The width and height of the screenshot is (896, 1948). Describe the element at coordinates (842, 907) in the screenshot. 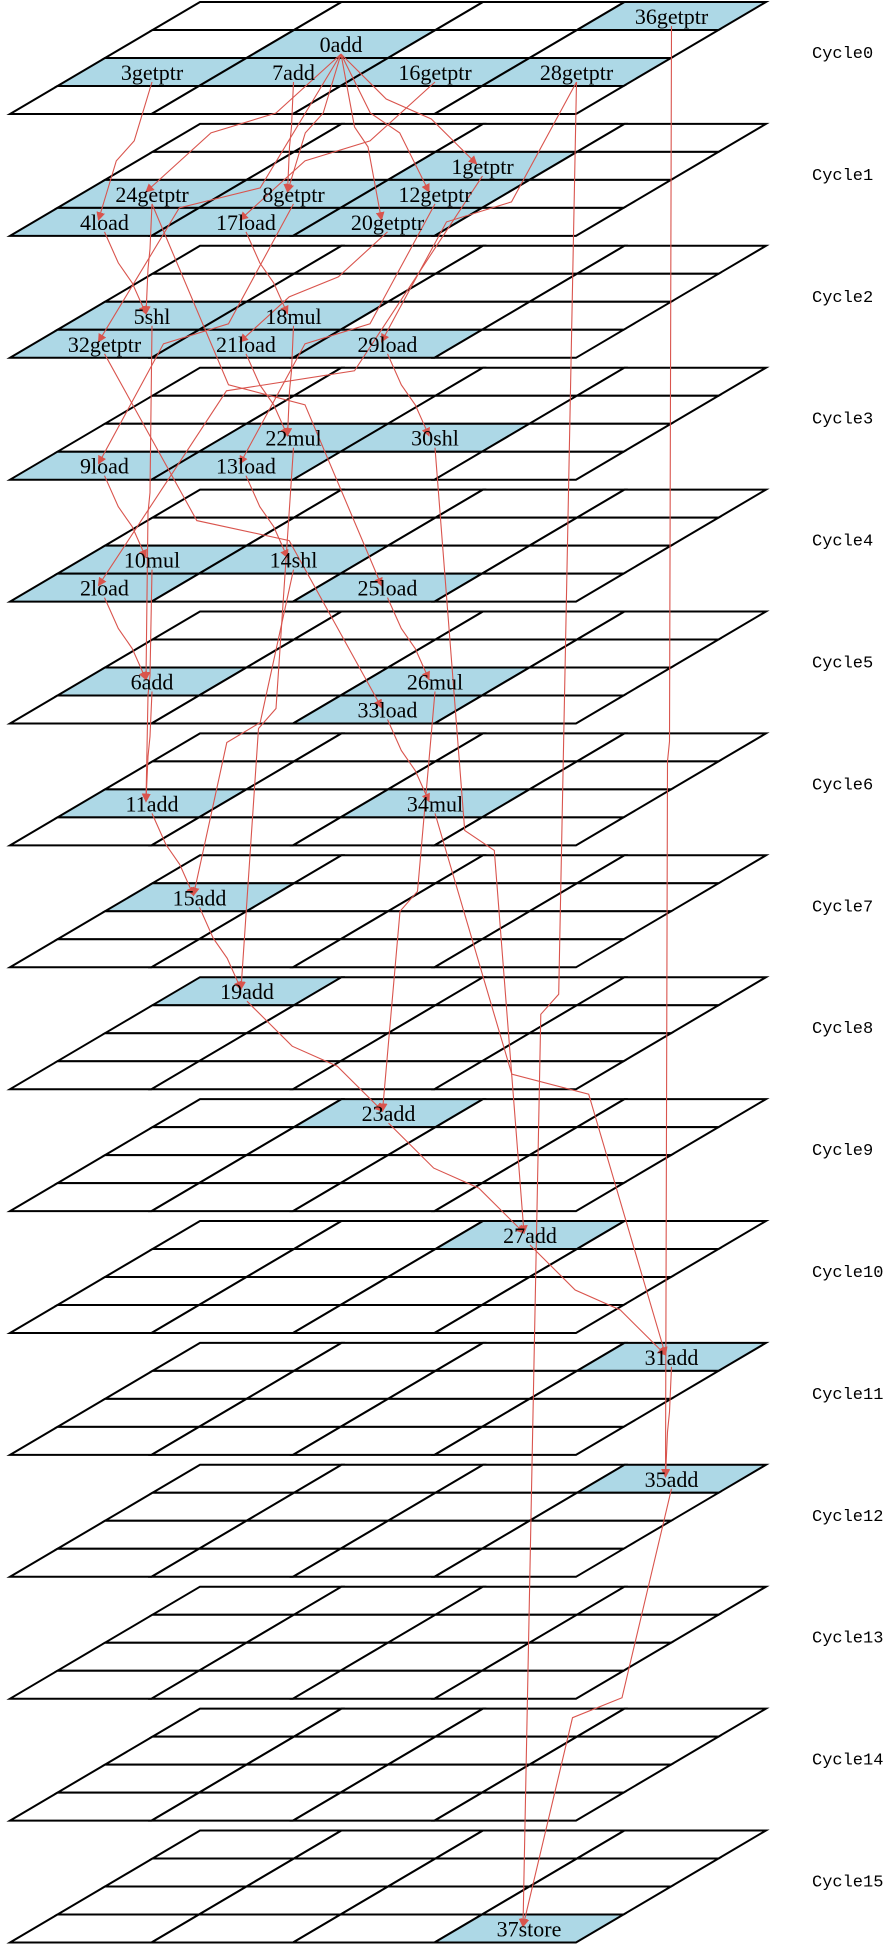

I see `cycle-label: Cycle7` at that location.